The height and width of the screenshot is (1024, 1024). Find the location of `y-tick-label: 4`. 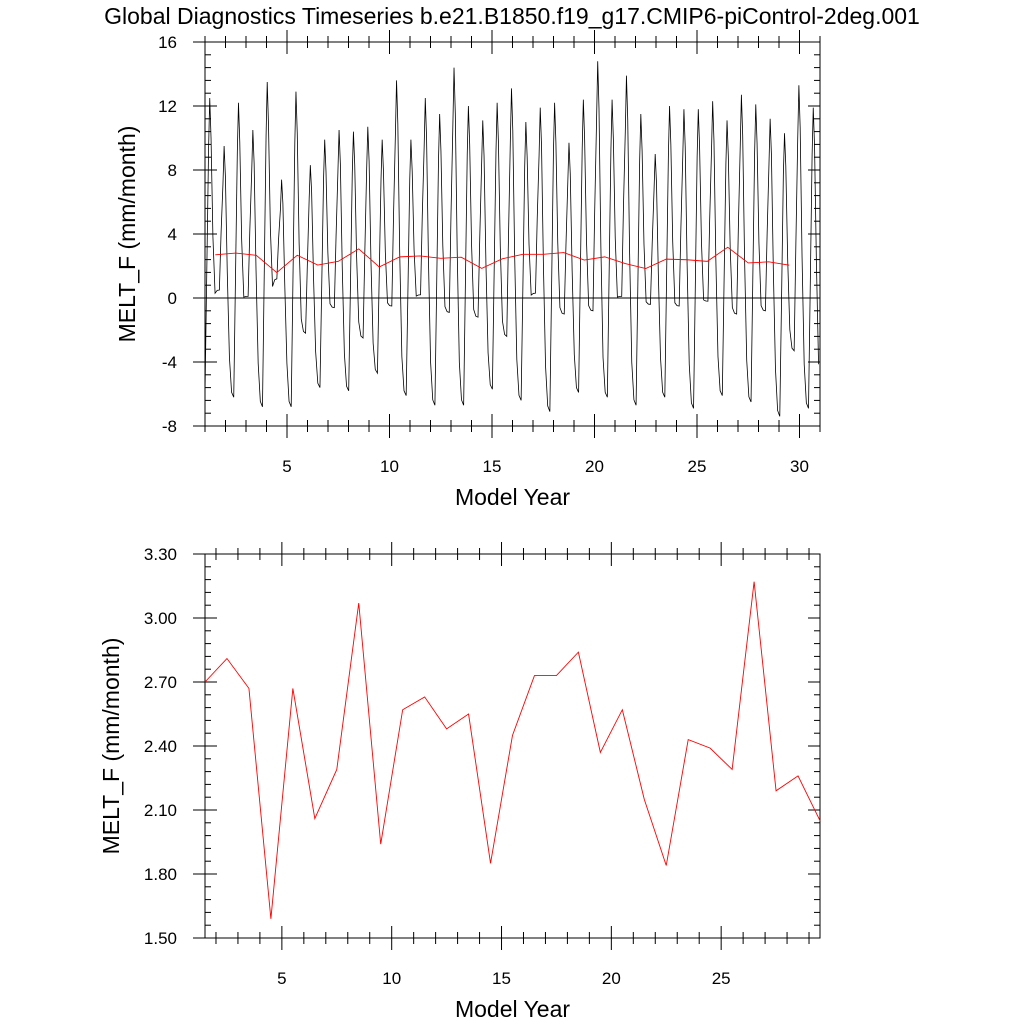

y-tick-label: 4 is located at coordinates (172, 234).